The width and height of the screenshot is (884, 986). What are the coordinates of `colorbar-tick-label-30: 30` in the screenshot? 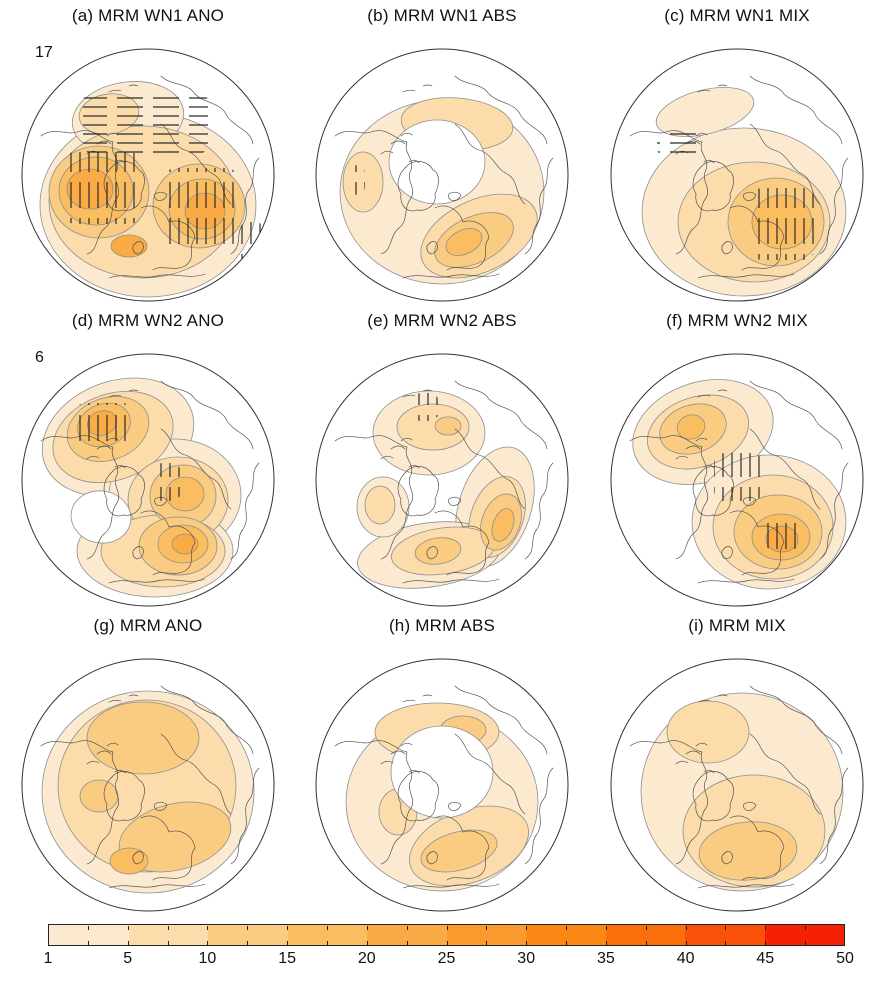 It's located at (526, 958).